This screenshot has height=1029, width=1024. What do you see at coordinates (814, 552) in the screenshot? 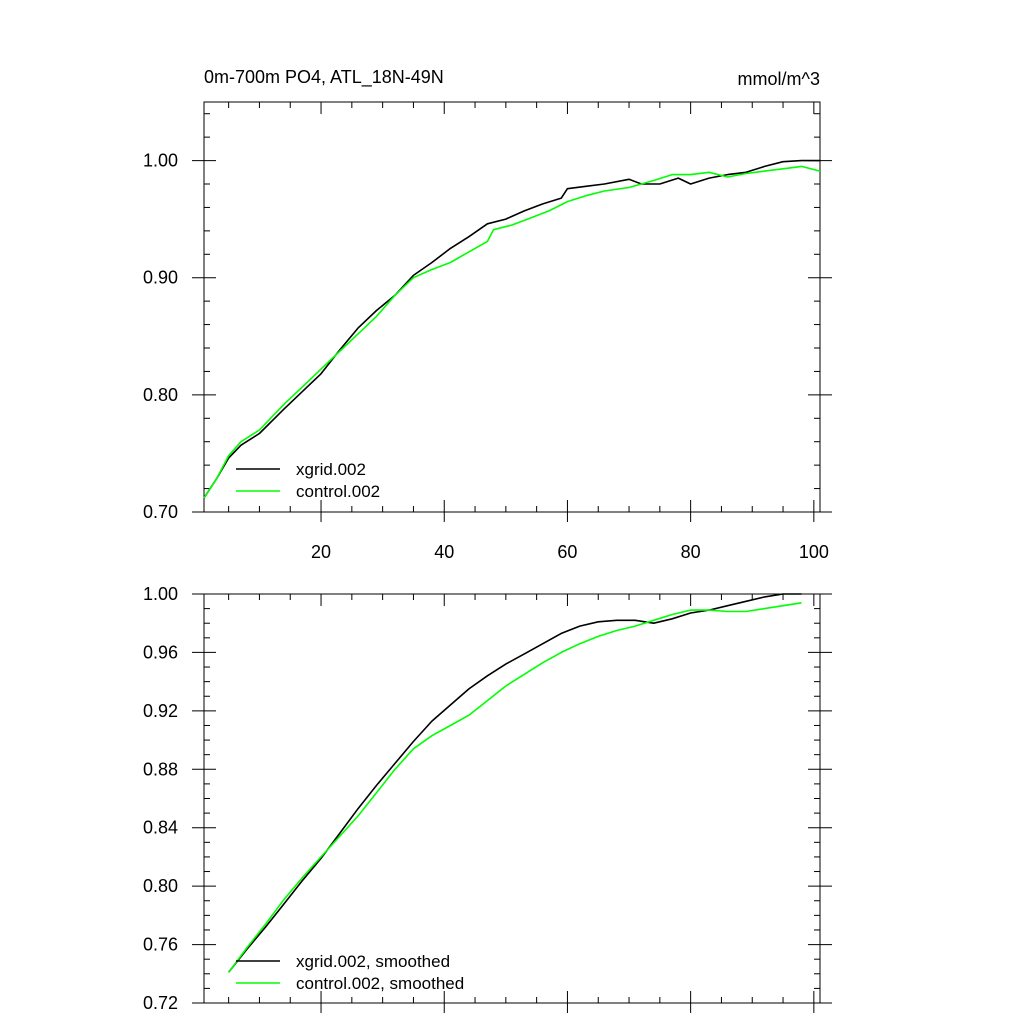
I see `x-tick-label: 100` at bounding box center [814, 552].